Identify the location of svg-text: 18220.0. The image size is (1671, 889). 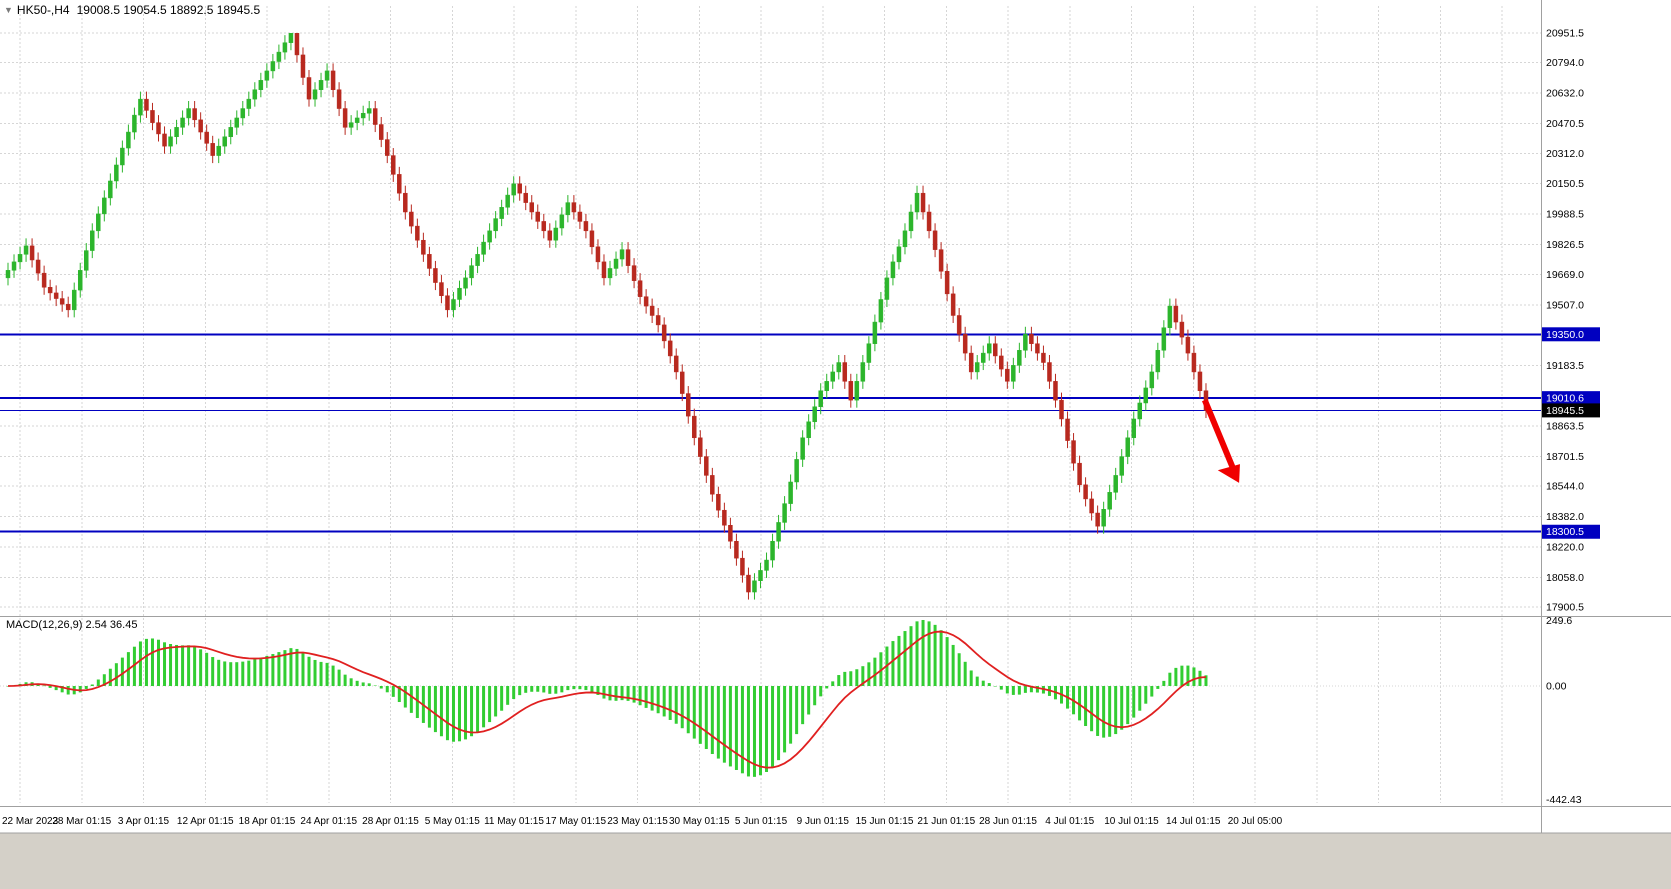
(1565, 547).